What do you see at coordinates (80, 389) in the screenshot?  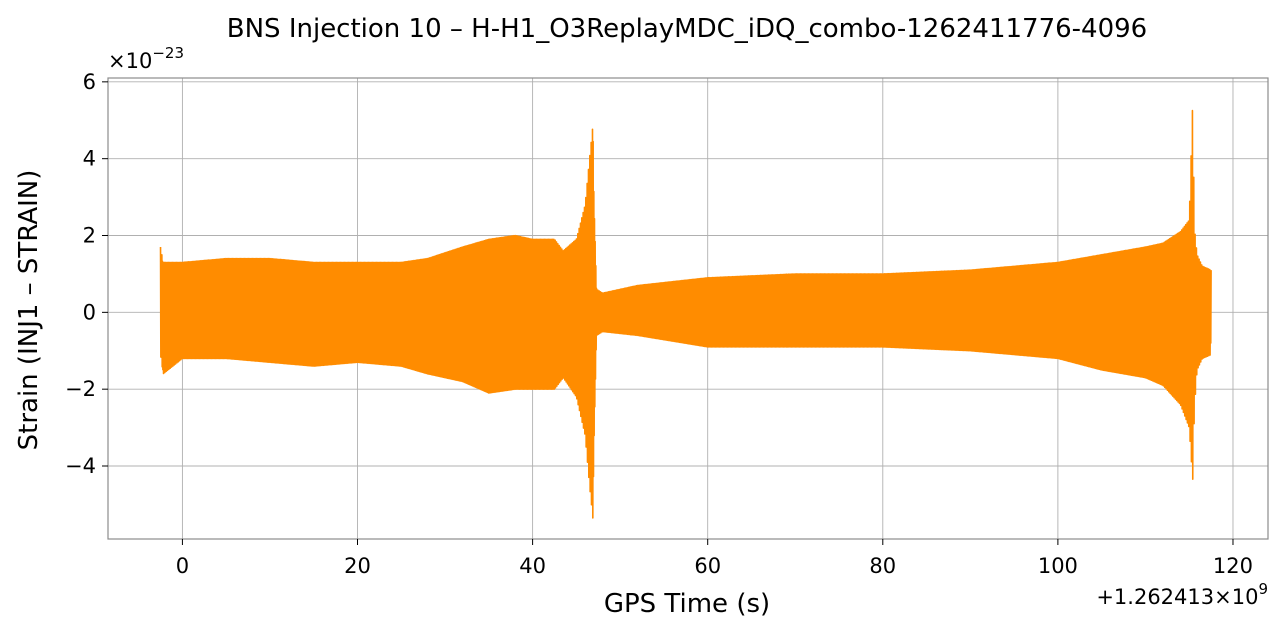 I see `y-tick-label: −2` at bounding box center [80, 389].